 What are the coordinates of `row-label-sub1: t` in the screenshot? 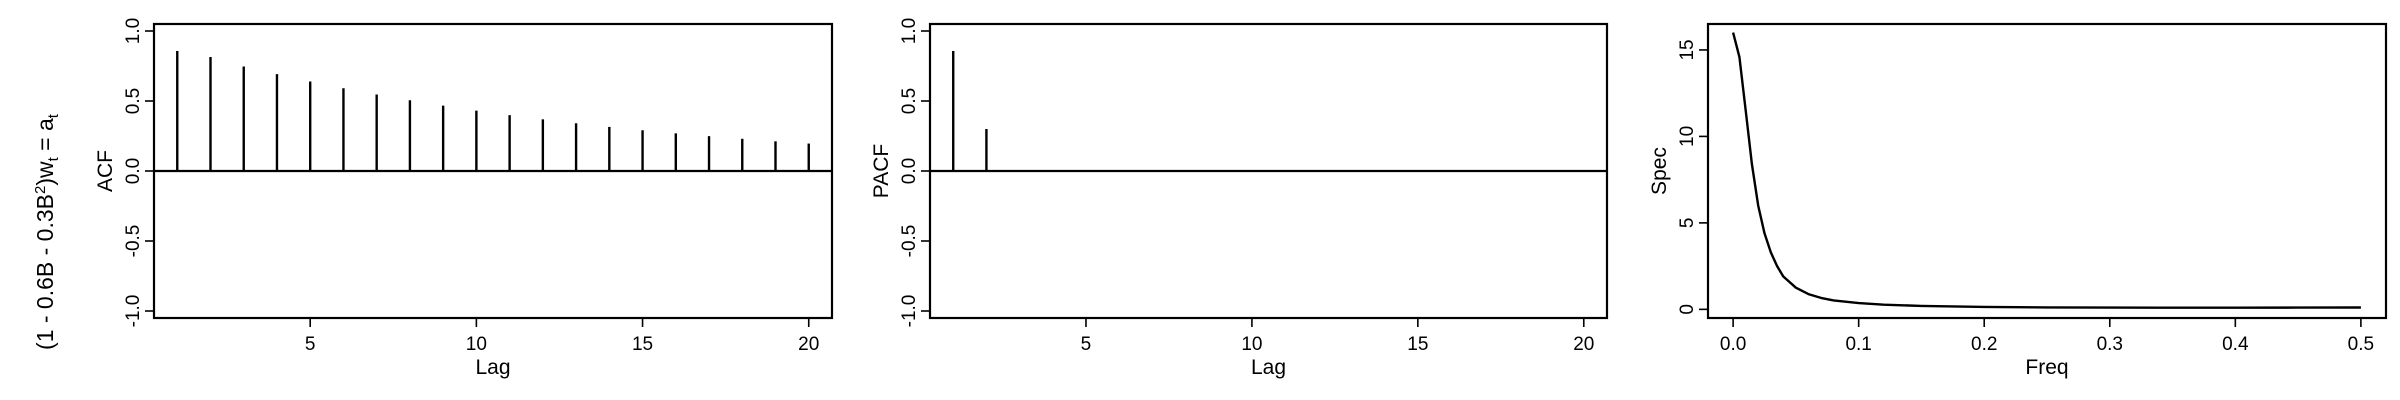 It's located at (53, 158).